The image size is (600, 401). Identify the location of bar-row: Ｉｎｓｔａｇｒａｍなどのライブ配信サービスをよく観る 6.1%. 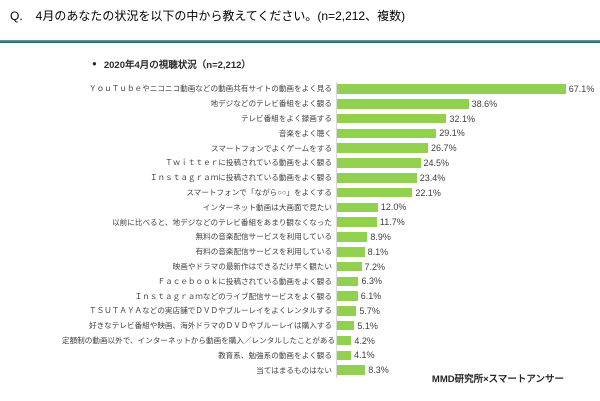
(331, 296).